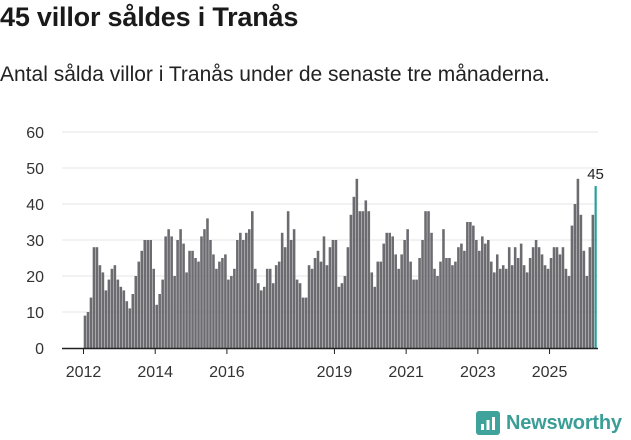 Image resolution: width=631 pixels, height=440 pixels. I want to click on y-tick-label: 30, so click(35, 241).